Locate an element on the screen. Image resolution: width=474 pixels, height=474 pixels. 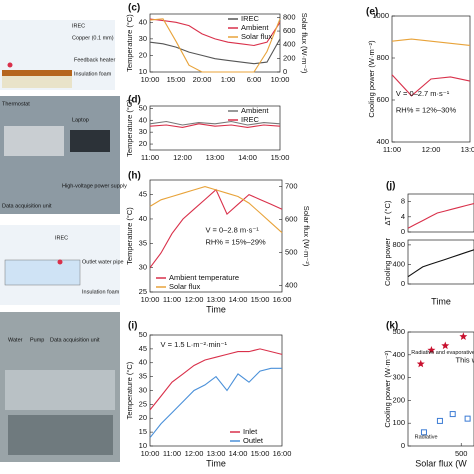
annotation: RH% = 15%–29% is located at coordinates (235, 242).